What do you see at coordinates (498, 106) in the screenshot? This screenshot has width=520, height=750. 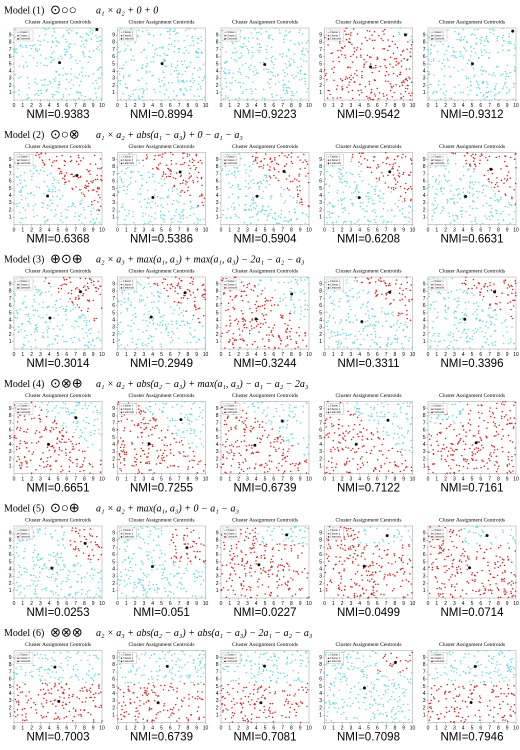 I see `x-tick-label: 8` at bounding box center [498, 106].